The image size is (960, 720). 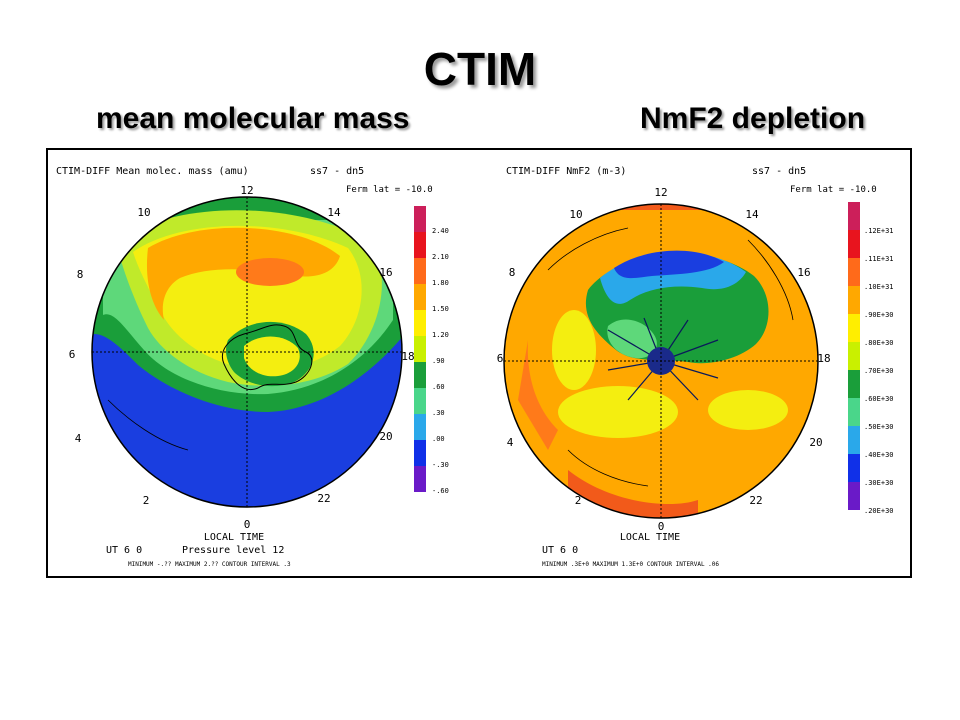 I want to click on right-top-red-edge, so click(x=668, y=213).